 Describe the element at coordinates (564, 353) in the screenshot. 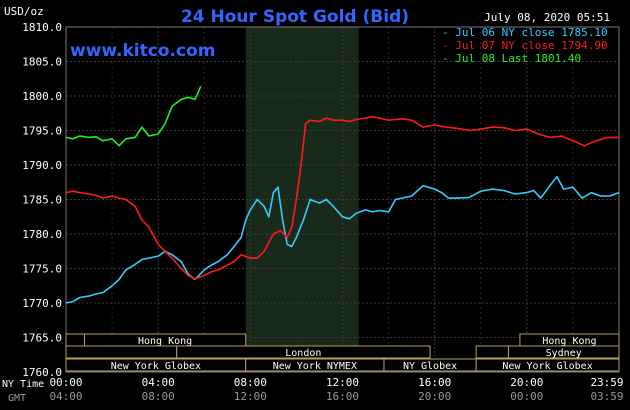

I see `session-label: Sydney` at that location.